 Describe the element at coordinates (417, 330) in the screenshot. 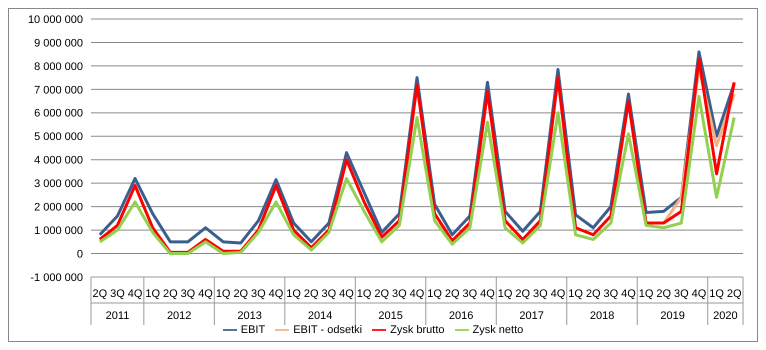

I see `legend-label: Zysk brutto` at that location.